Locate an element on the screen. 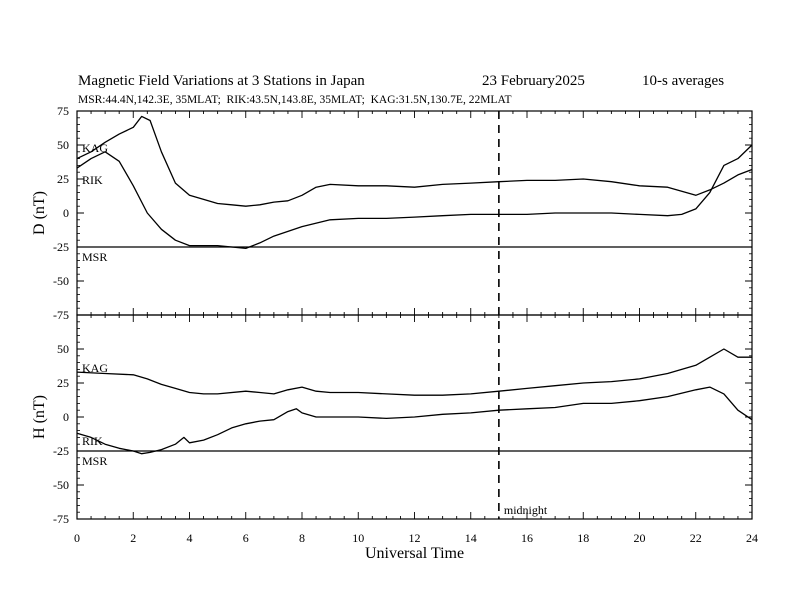 The height and width of the screenshot is (612, 792). xtick-label: 6 is located at coordinates (246, 538).